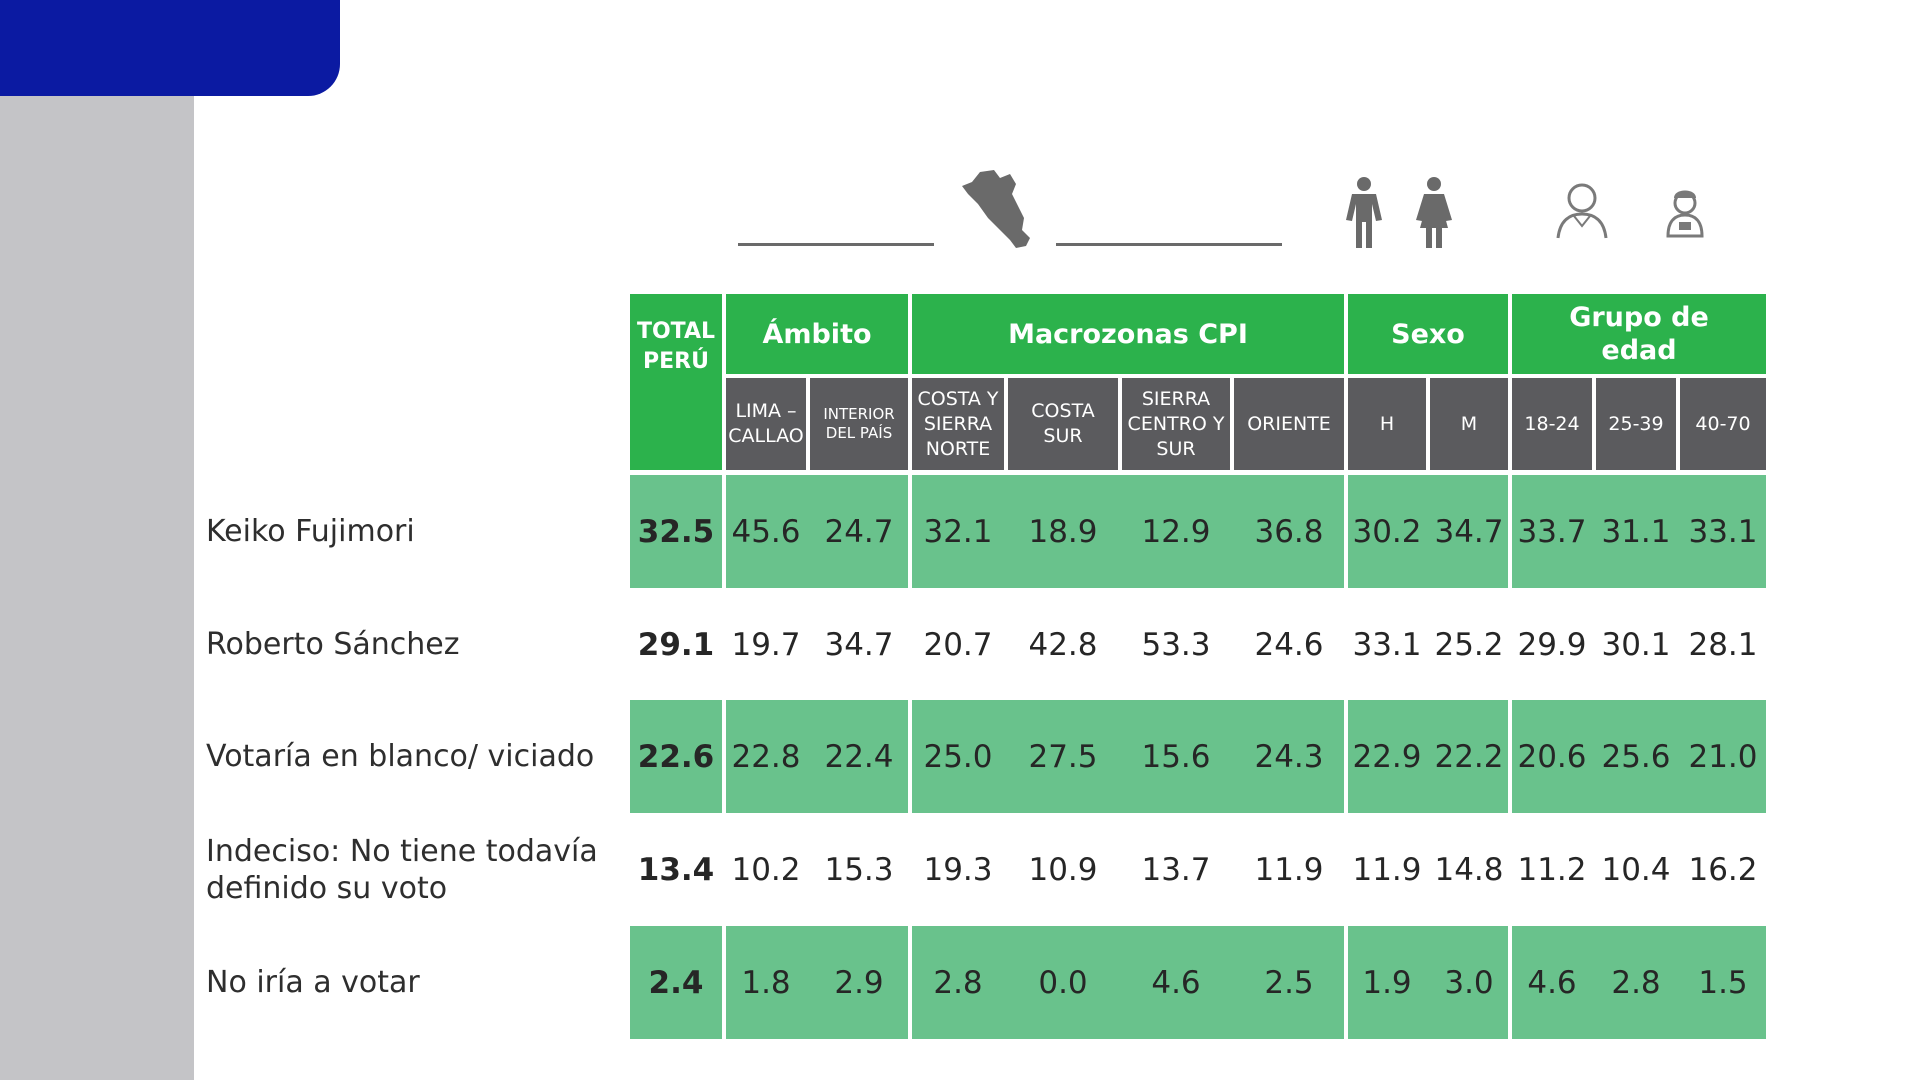  I want to click on header-sub-1: INTERIOR DEL PAÍS, so click(859, 424).